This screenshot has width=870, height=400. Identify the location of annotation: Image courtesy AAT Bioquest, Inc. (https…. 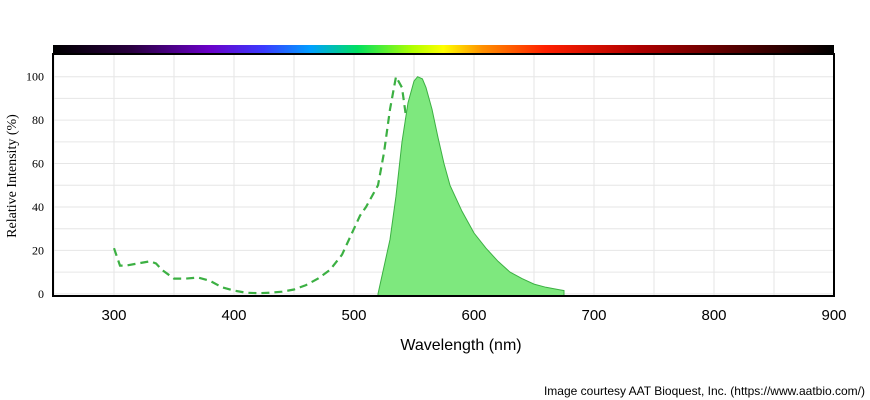
(704, 391).